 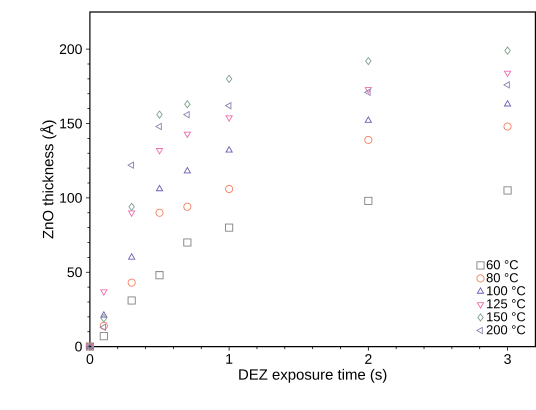 What do you see at coordinates (506, 304) in the screenshot?
I see `legend-label: 125 °C` at bounding box center [506, 304].